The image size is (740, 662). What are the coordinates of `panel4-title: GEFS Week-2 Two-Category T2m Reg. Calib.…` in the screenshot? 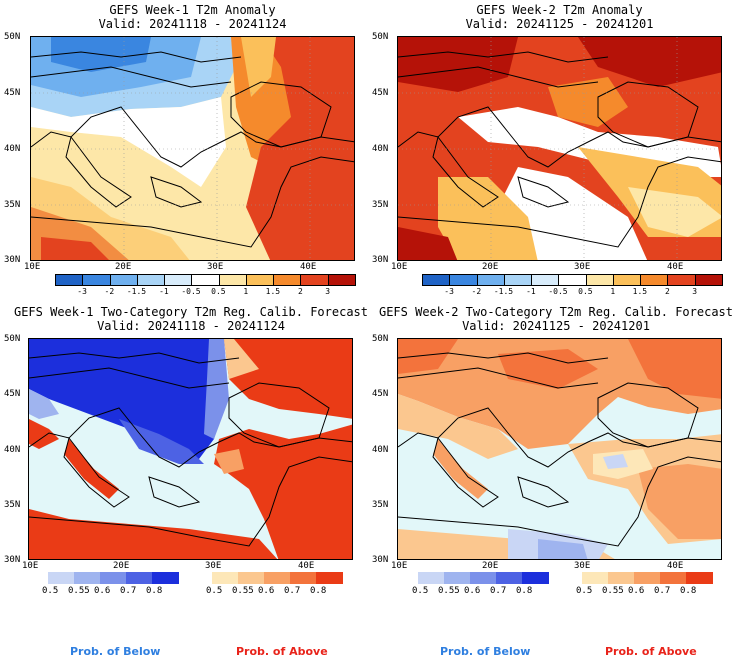 It's located at (556, 319).